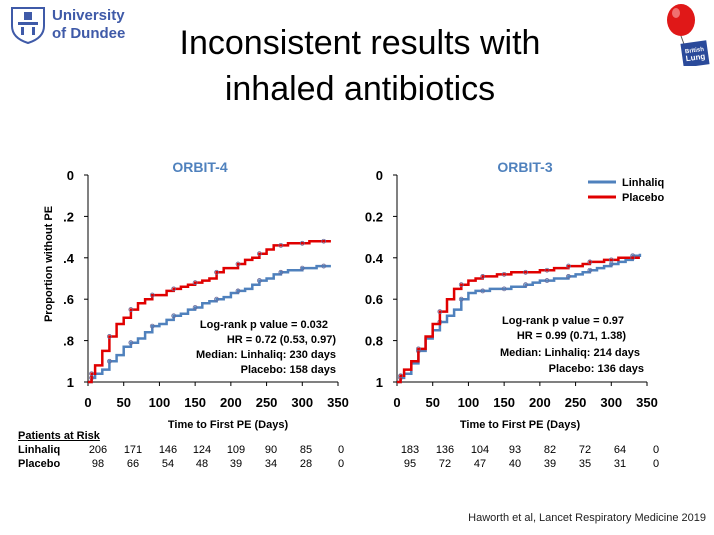 The image size is (714, 535). What do you see at coordinates (228, 425) in the screenshot?
I see `x-axis-label-orbit4: Time to First PE (Days)` at bounding box center [228, 425].